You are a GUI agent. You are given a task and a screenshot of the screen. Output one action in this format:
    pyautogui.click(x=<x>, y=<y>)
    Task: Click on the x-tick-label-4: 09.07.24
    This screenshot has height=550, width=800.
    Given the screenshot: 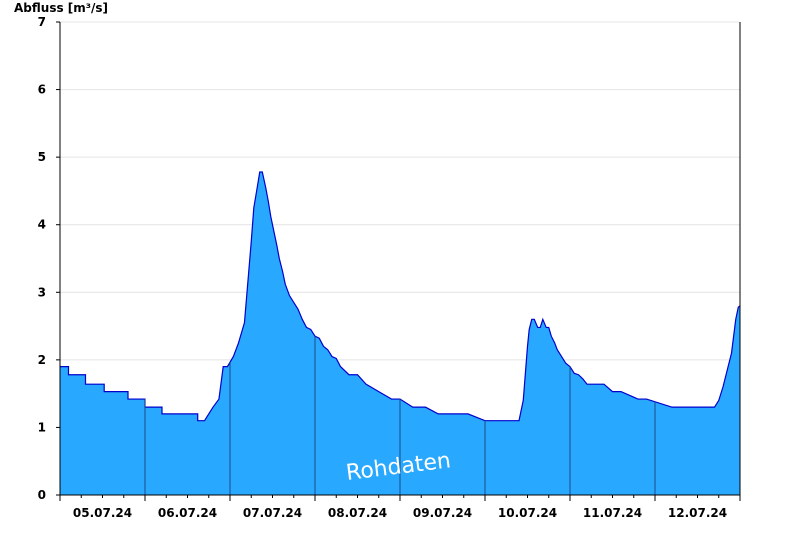 What is the action you would take?
    pyautogui.click(x=442, y=513)
    